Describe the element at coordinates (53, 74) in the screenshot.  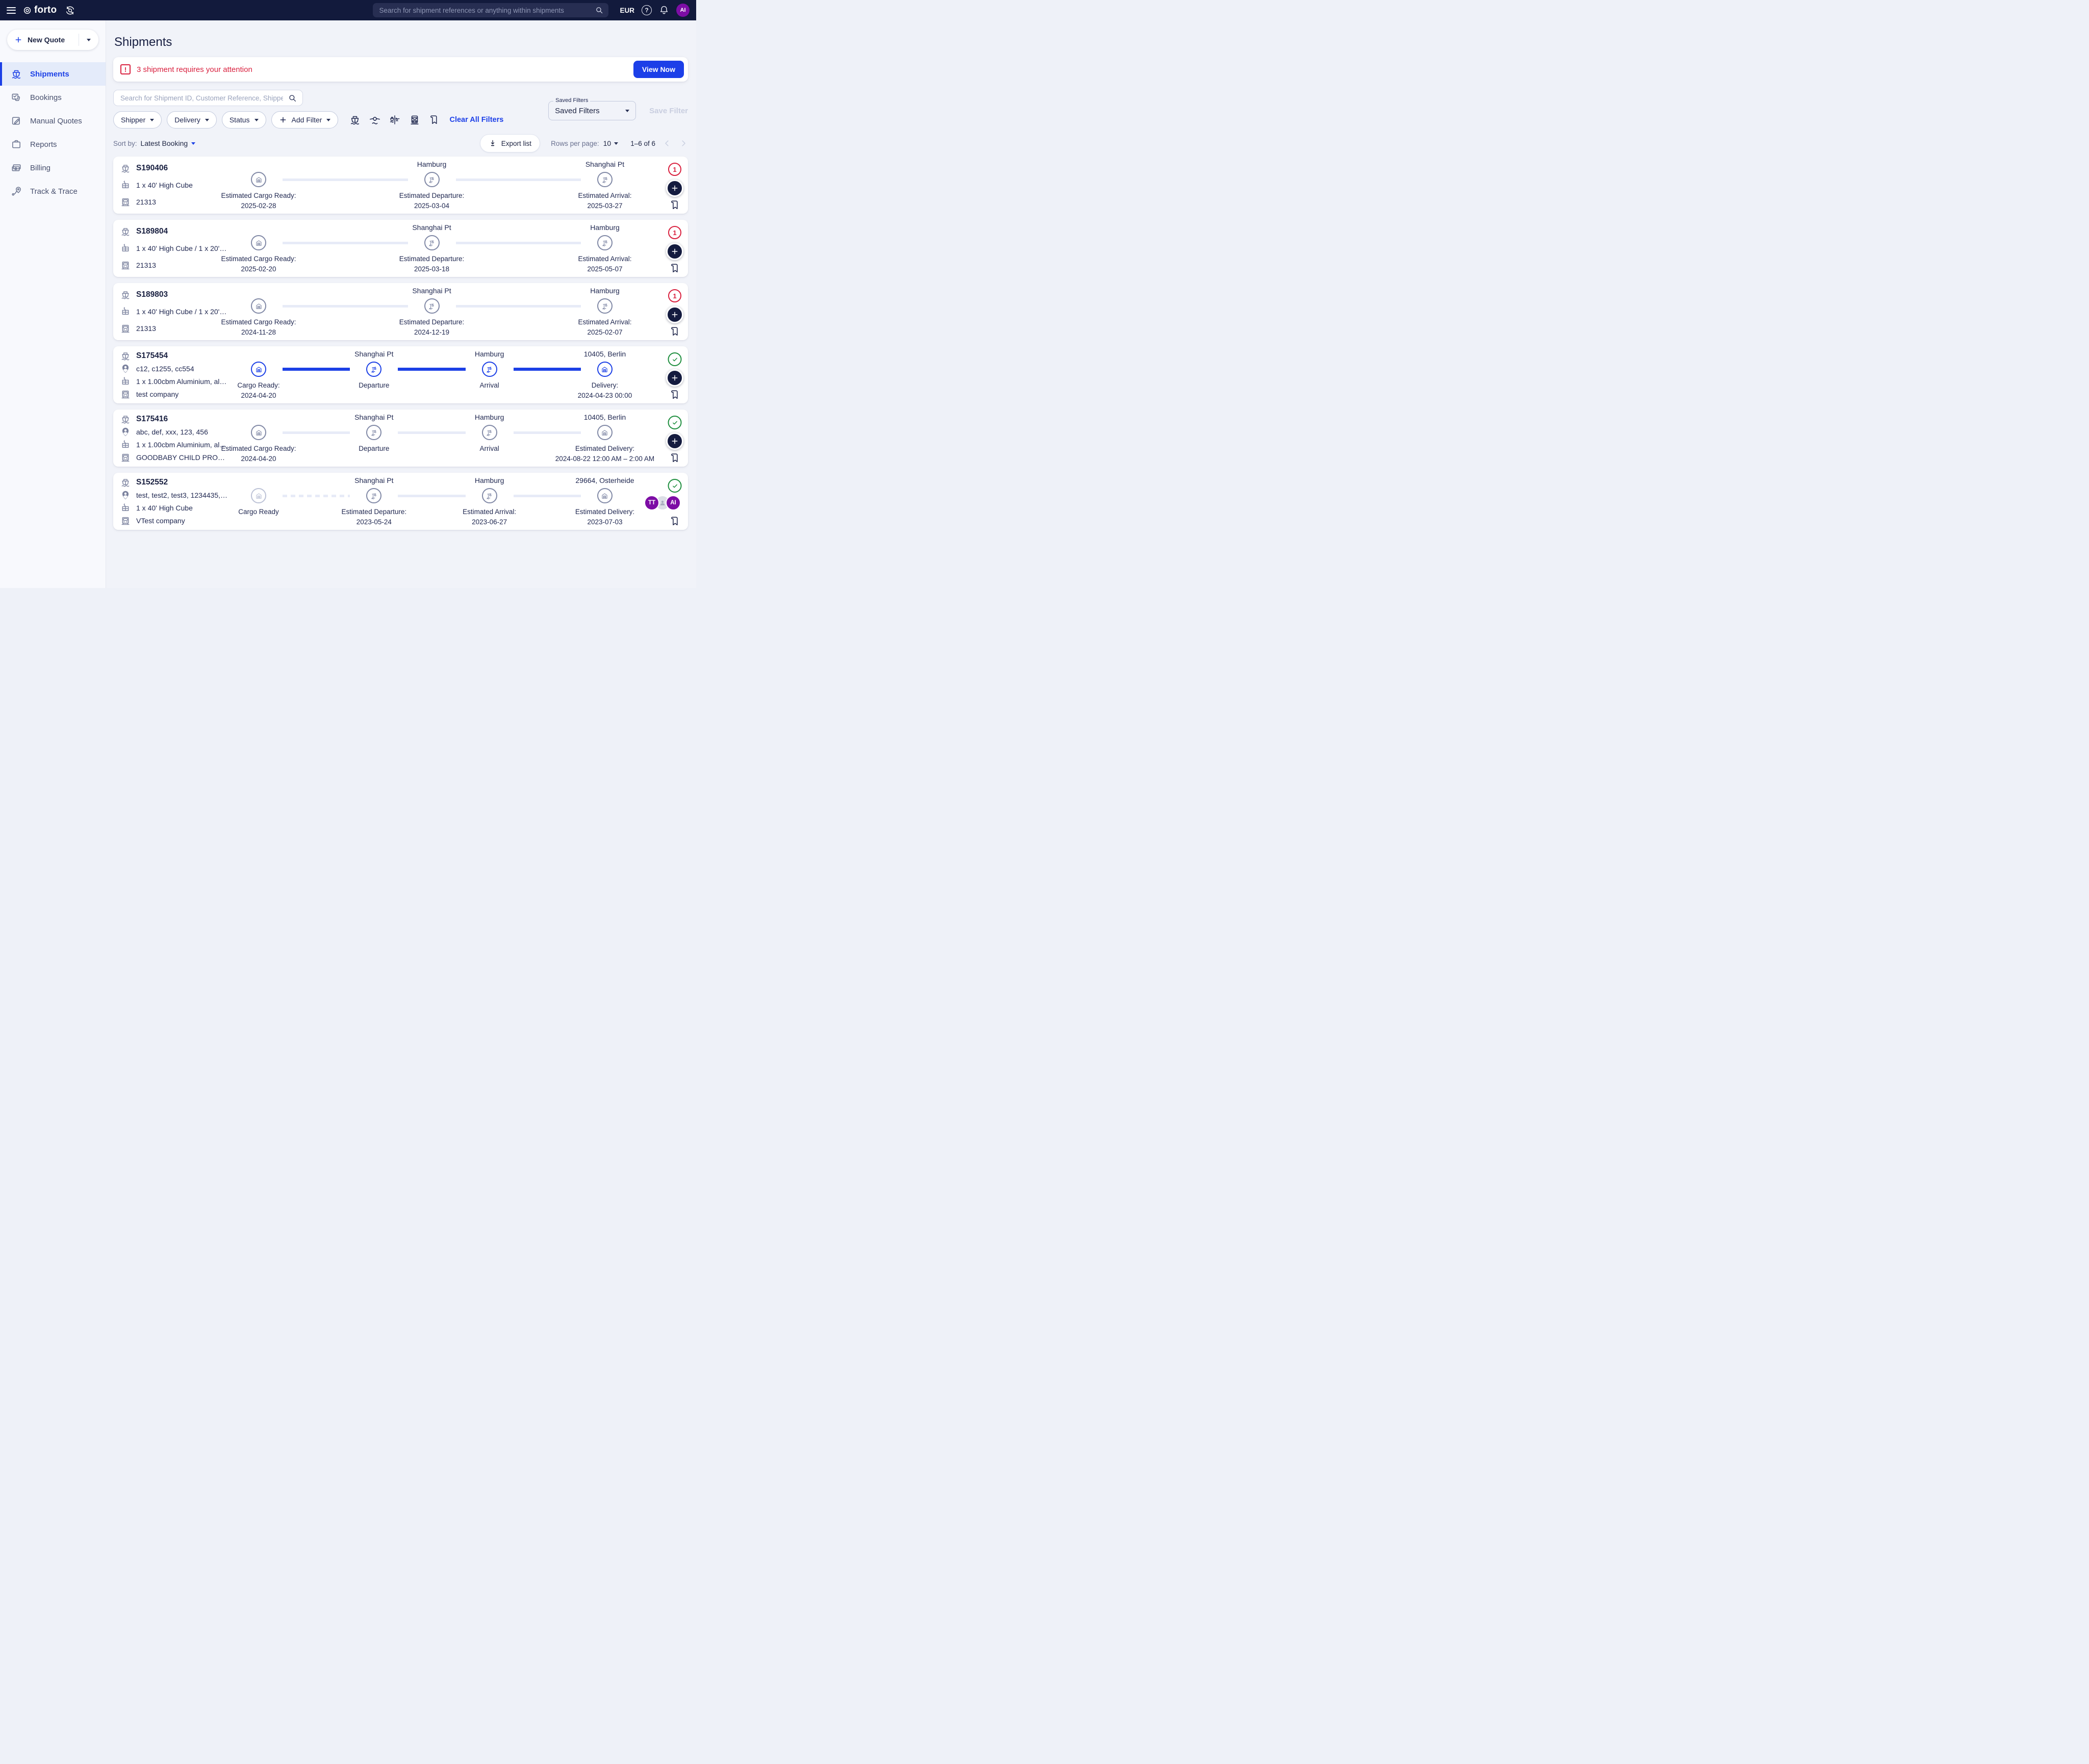
I see `sidebar-item-shipments: Shipments` at that location.